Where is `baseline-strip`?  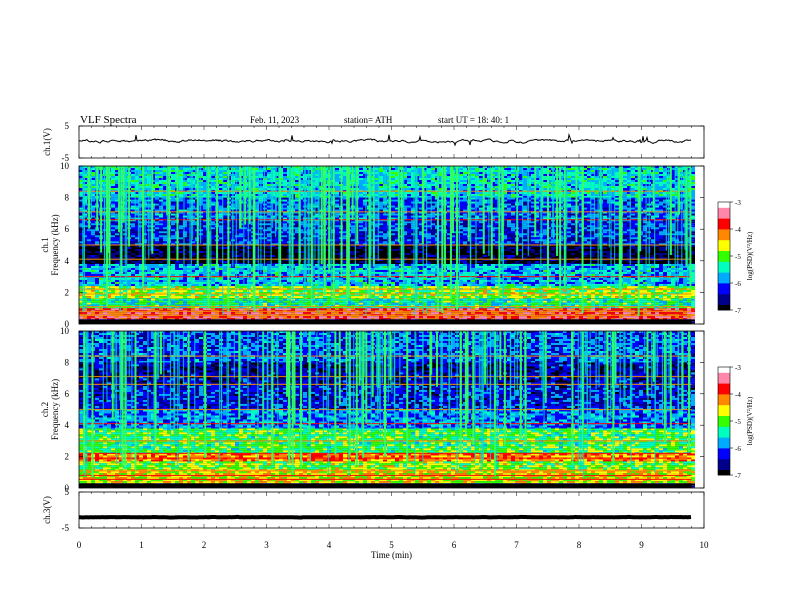
baseline-strip is located at coordinates (385, 486).